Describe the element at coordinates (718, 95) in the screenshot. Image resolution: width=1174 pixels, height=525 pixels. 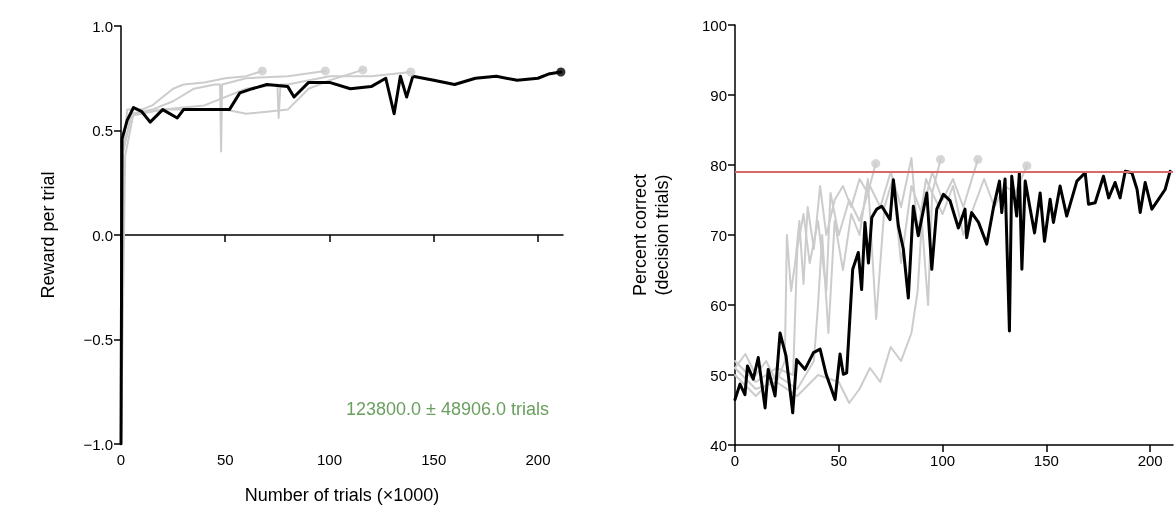
I see `y-tick-label: 90` at that location.